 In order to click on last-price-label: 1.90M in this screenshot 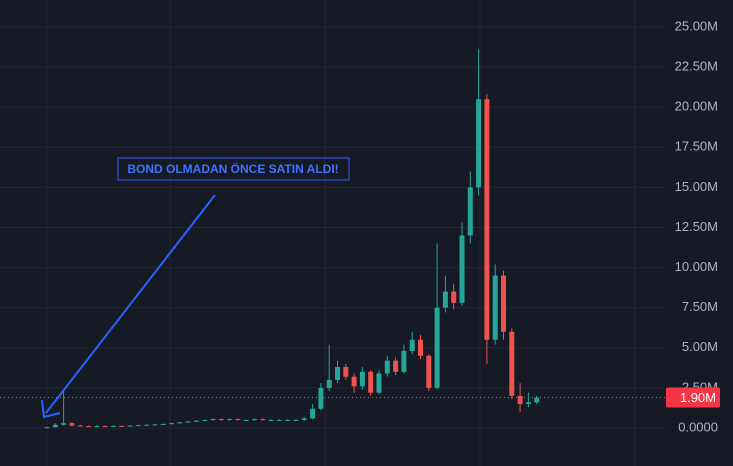, I will do `click(698, 397)`.